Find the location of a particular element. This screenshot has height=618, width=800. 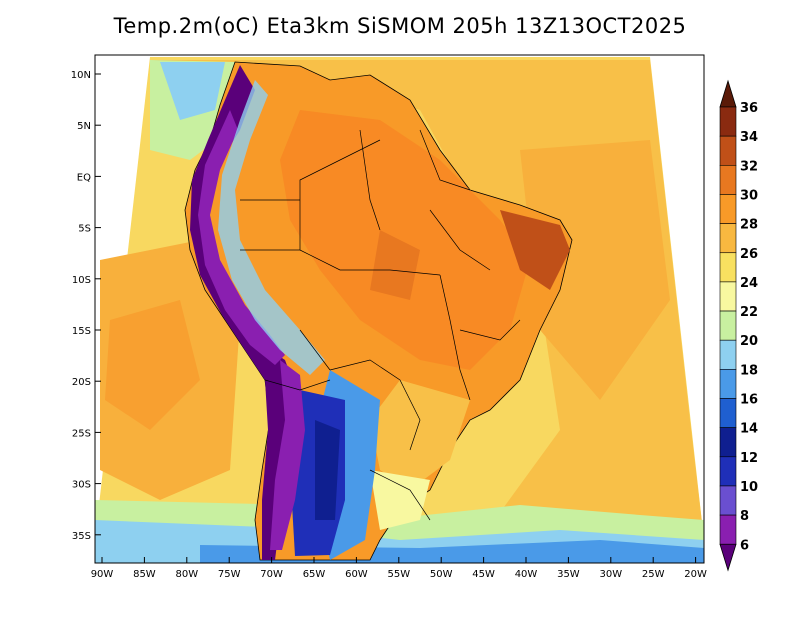

colorbar-label: 14 is located at coordinates (749, 429).